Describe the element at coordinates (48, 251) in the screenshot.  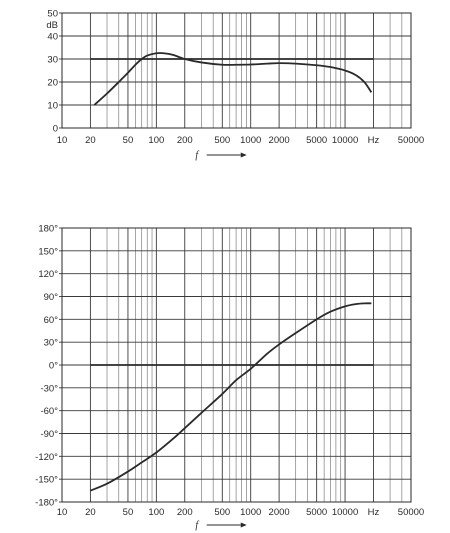
I see `y-tick-label: 150°` at that location.